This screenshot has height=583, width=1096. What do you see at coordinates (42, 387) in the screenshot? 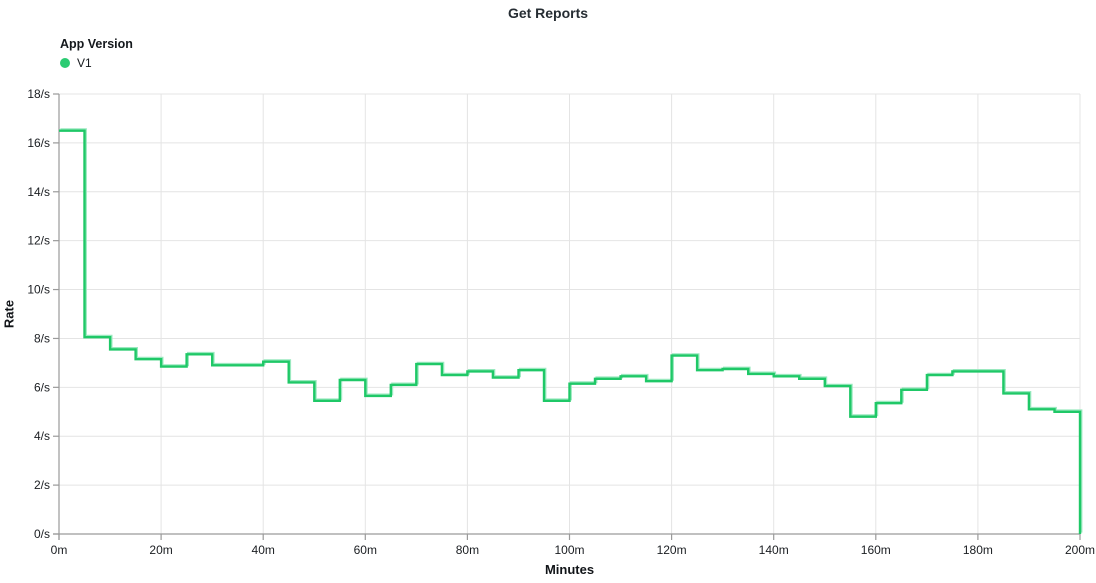
I see `y-tick-label: 6/s` at bounding box center [42, 387].